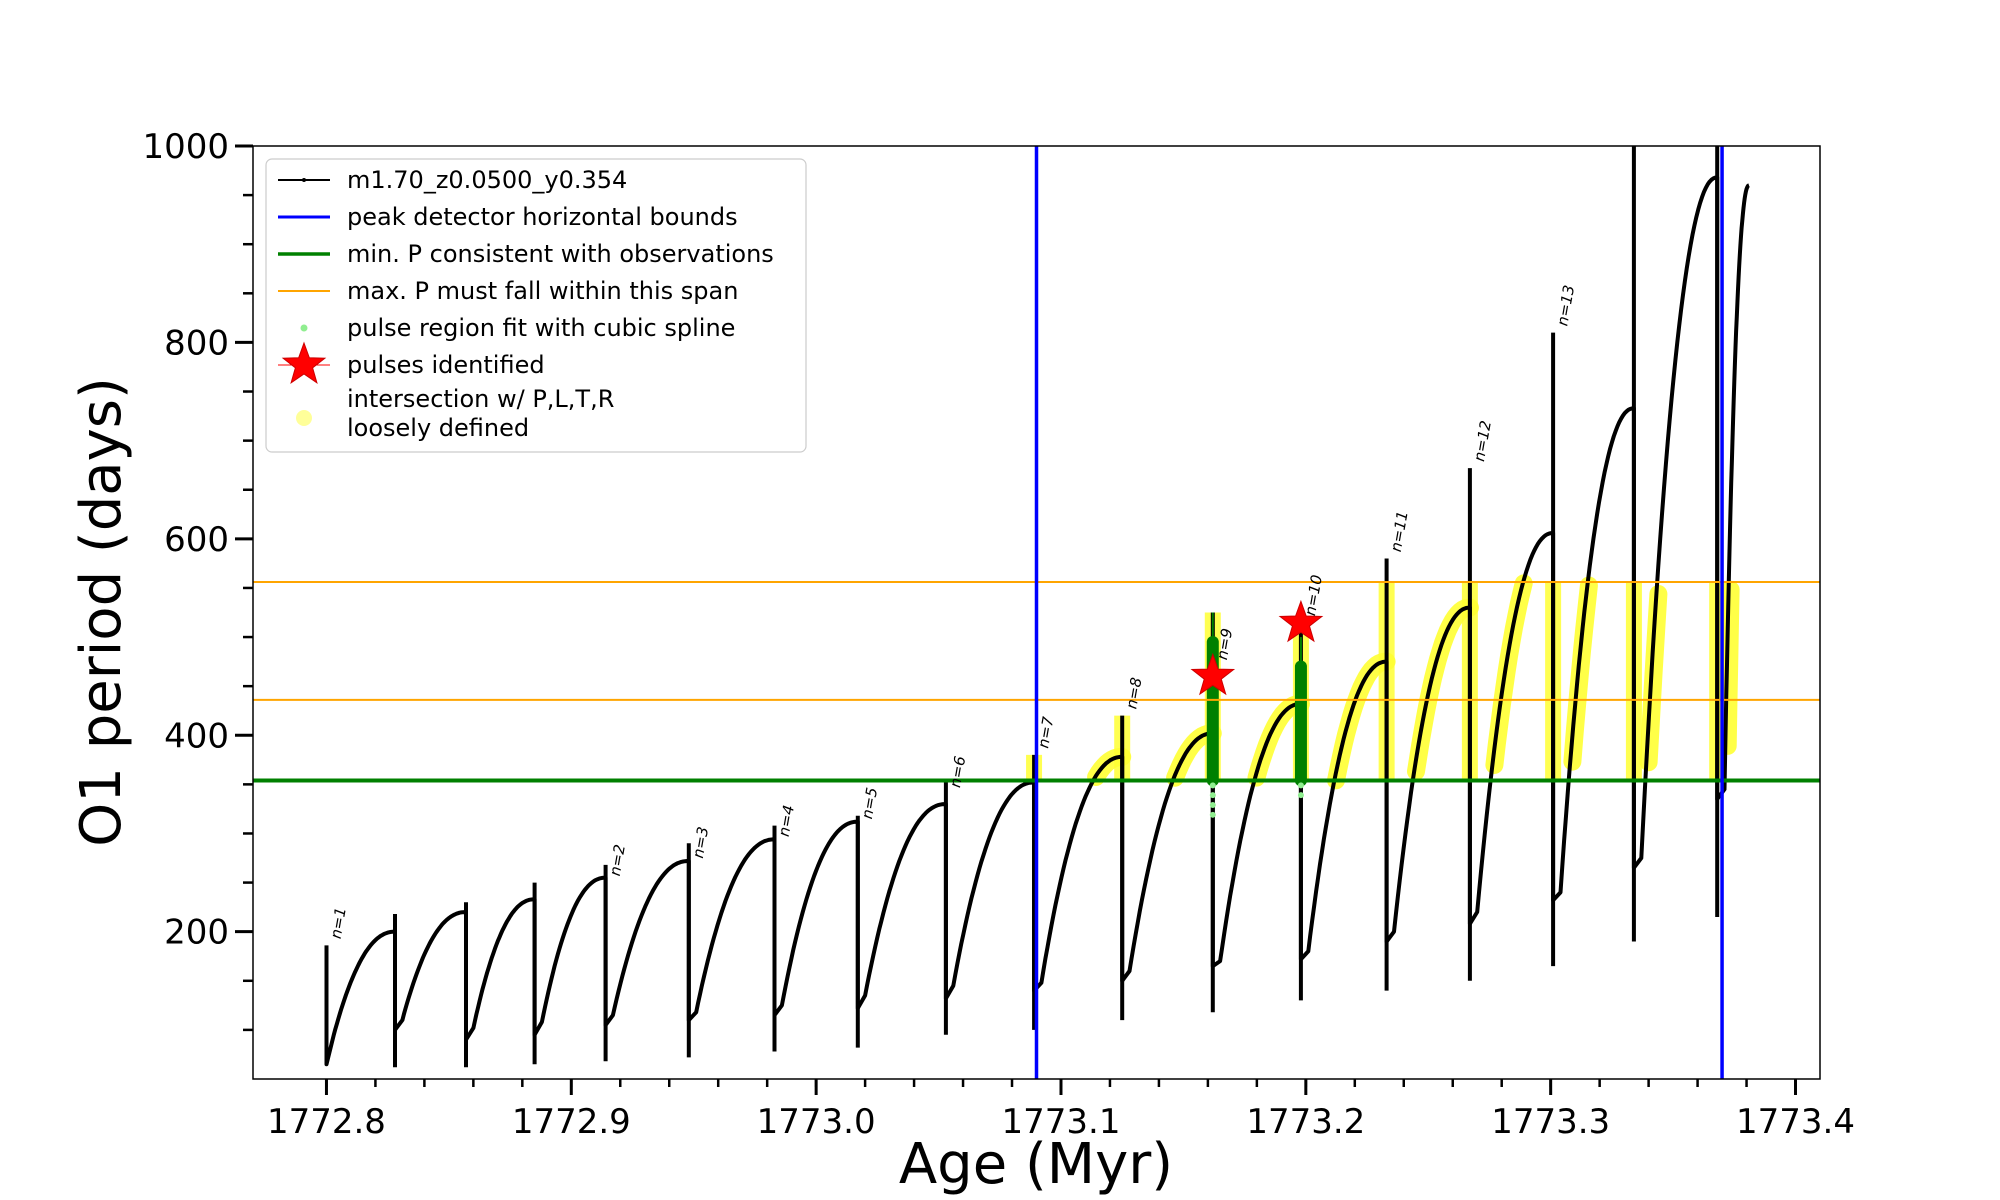 This screenshot has height=1200, width=2000. What do you see at coordinates (816, 1122) in the screenshot?
I see `x-tick-label: 1773.0` at bounding box center [816, 1122].